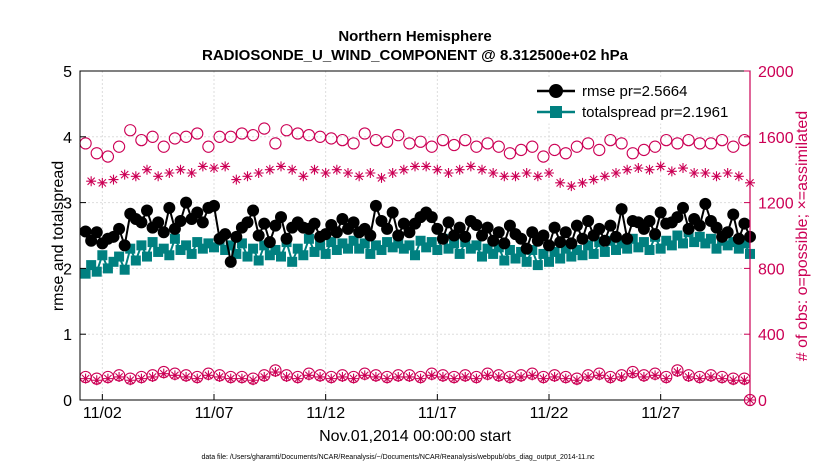 Image resolution: width=830 pixels, height=470 pixels. I want to click on right-tick-label: 1200, so click(776, 204).